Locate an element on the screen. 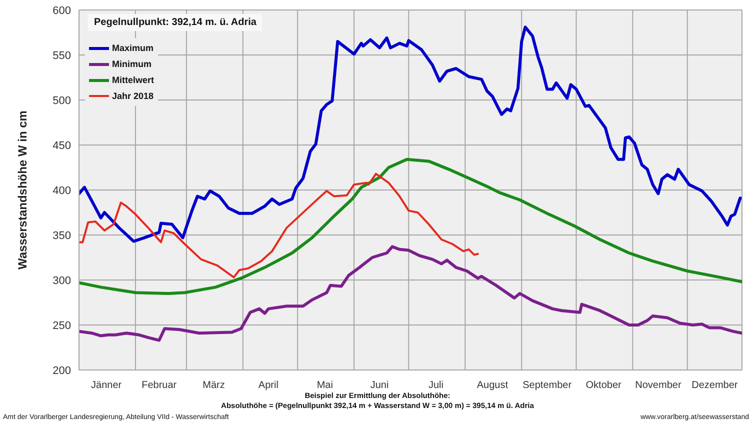 The image size is (755, 427). y-tick-label: 450 is located at coordinates (61, 146).